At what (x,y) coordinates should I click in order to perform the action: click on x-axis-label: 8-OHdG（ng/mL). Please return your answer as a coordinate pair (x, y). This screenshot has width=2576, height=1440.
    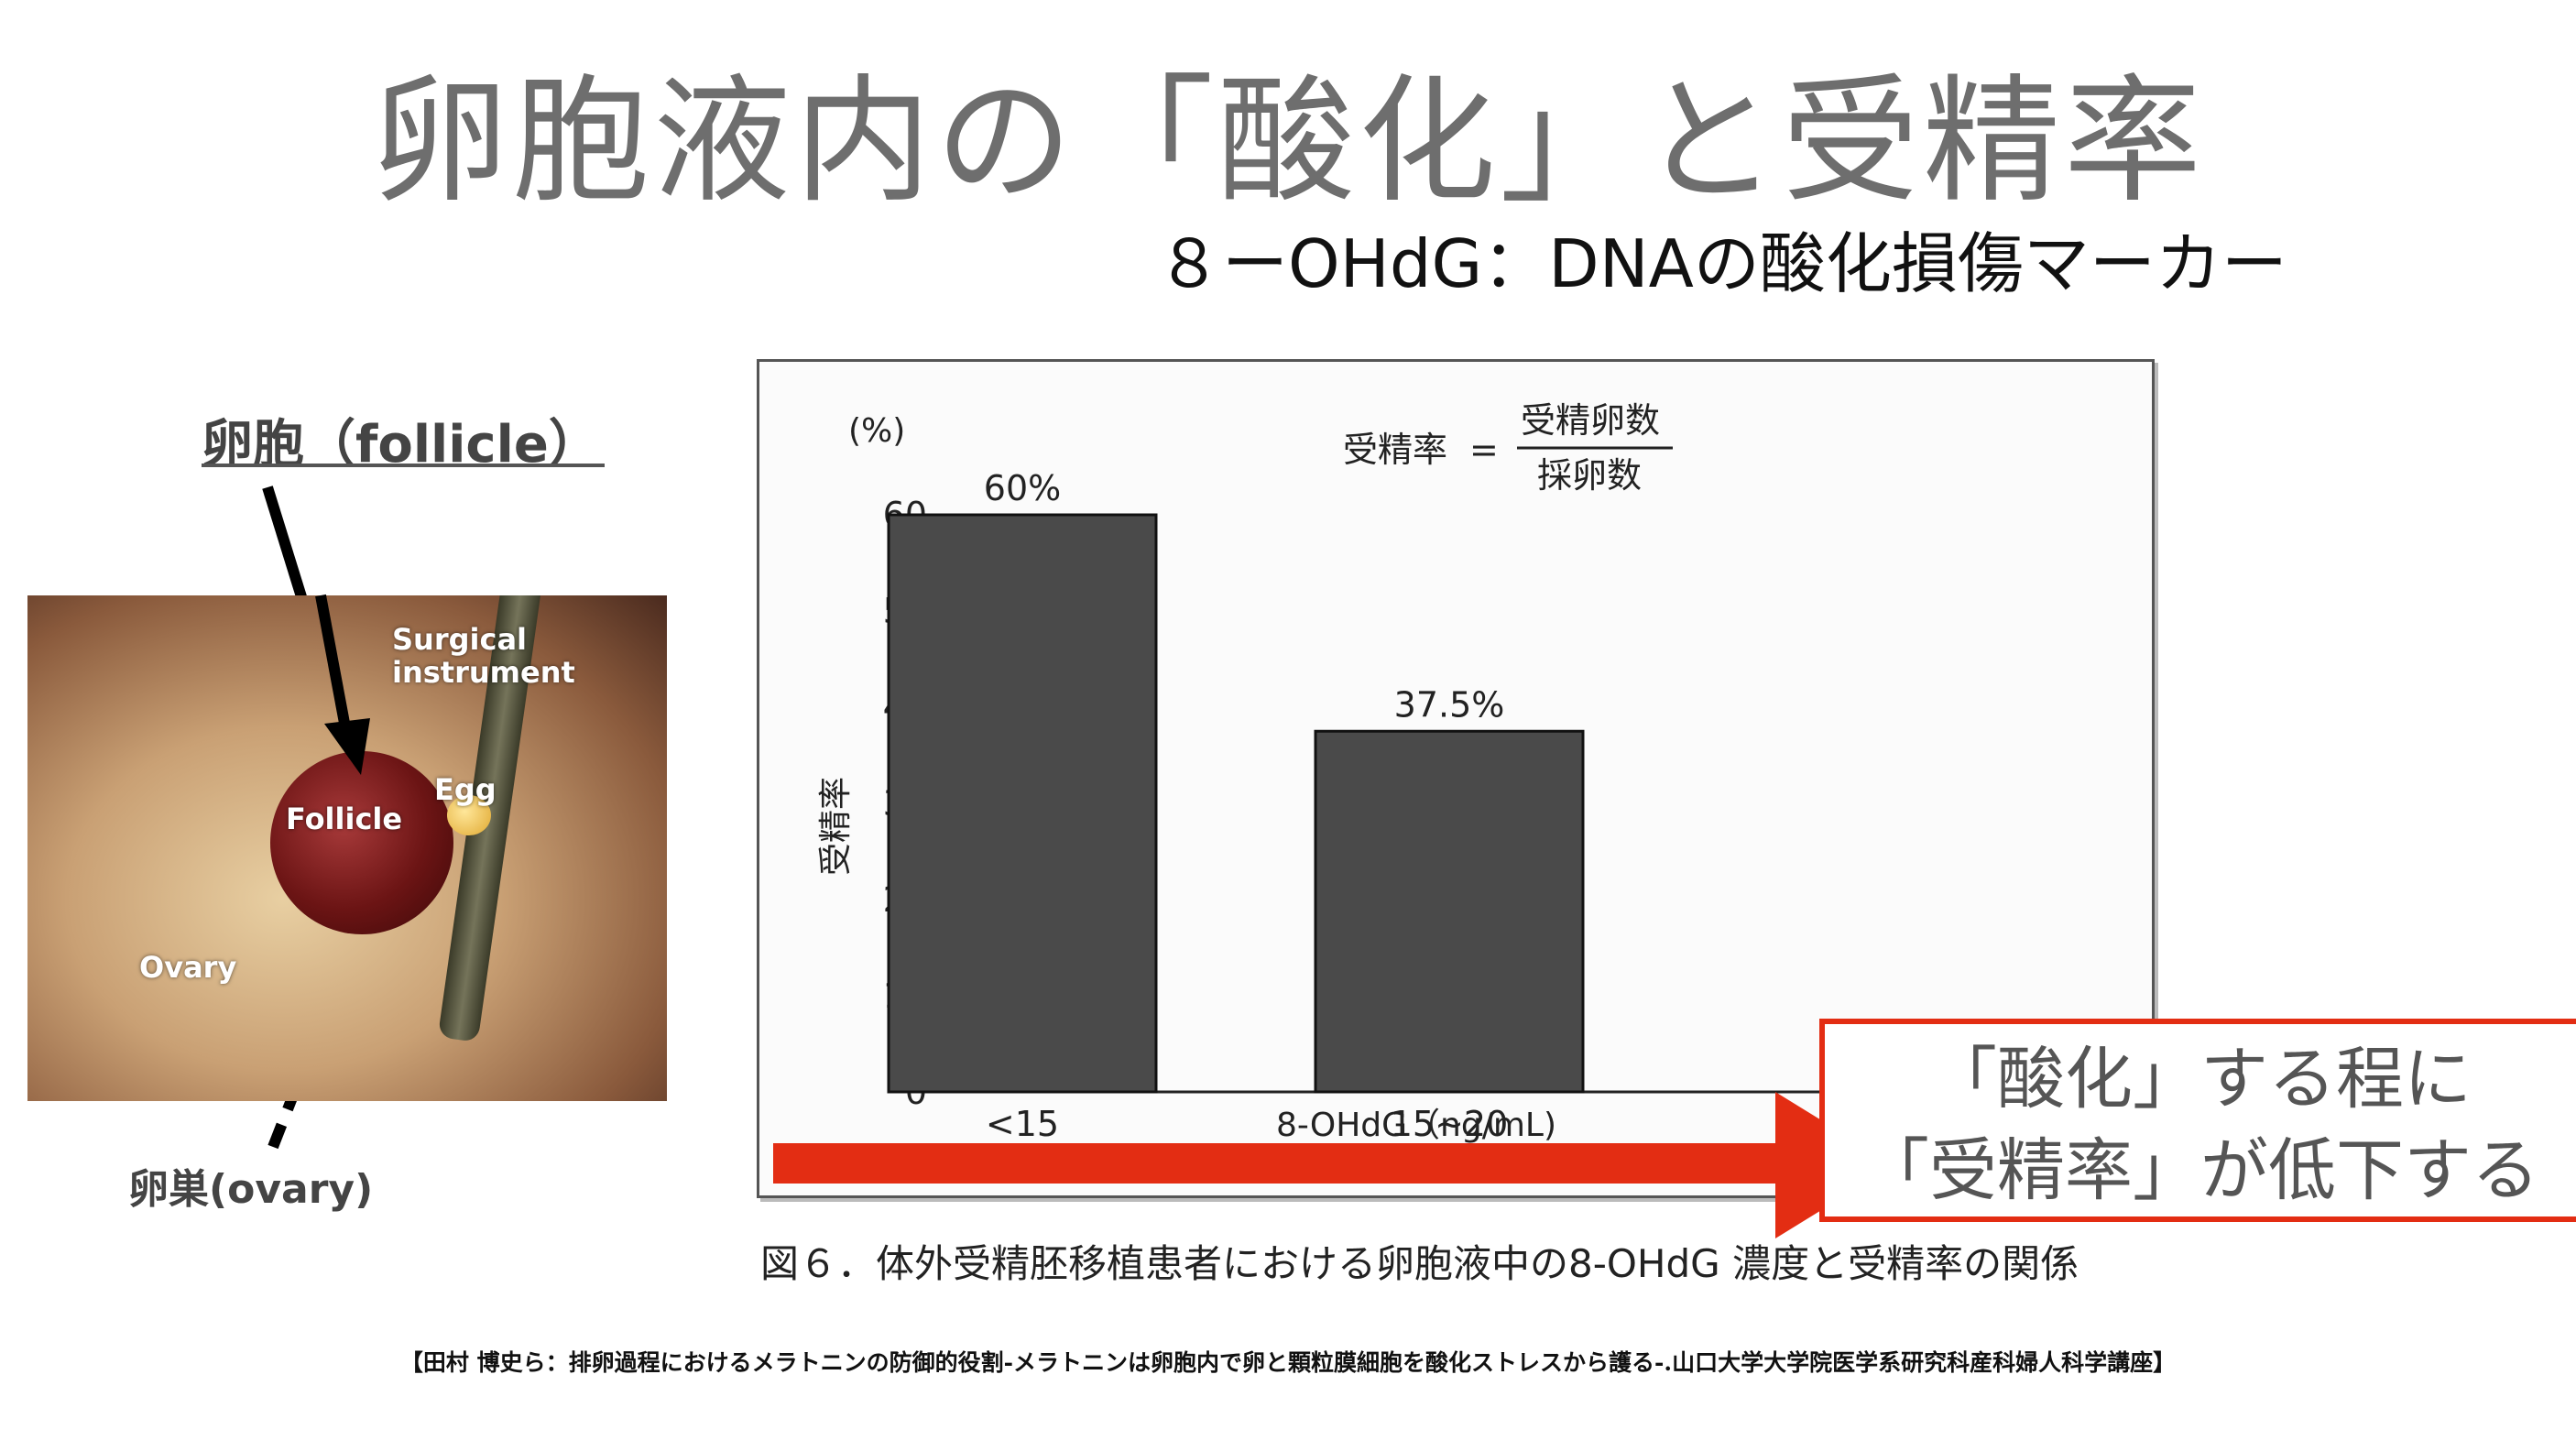
    Looking at the image, I should click on (1416, 1125).